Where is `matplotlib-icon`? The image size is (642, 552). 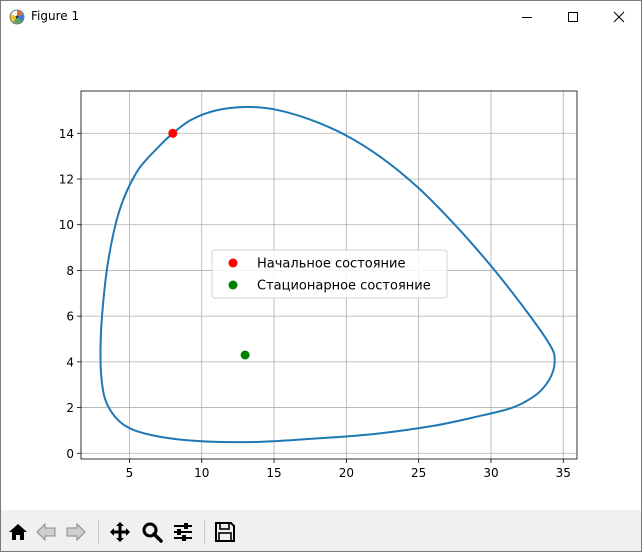 matplotlib-icon is located at coordinates (17, 17).